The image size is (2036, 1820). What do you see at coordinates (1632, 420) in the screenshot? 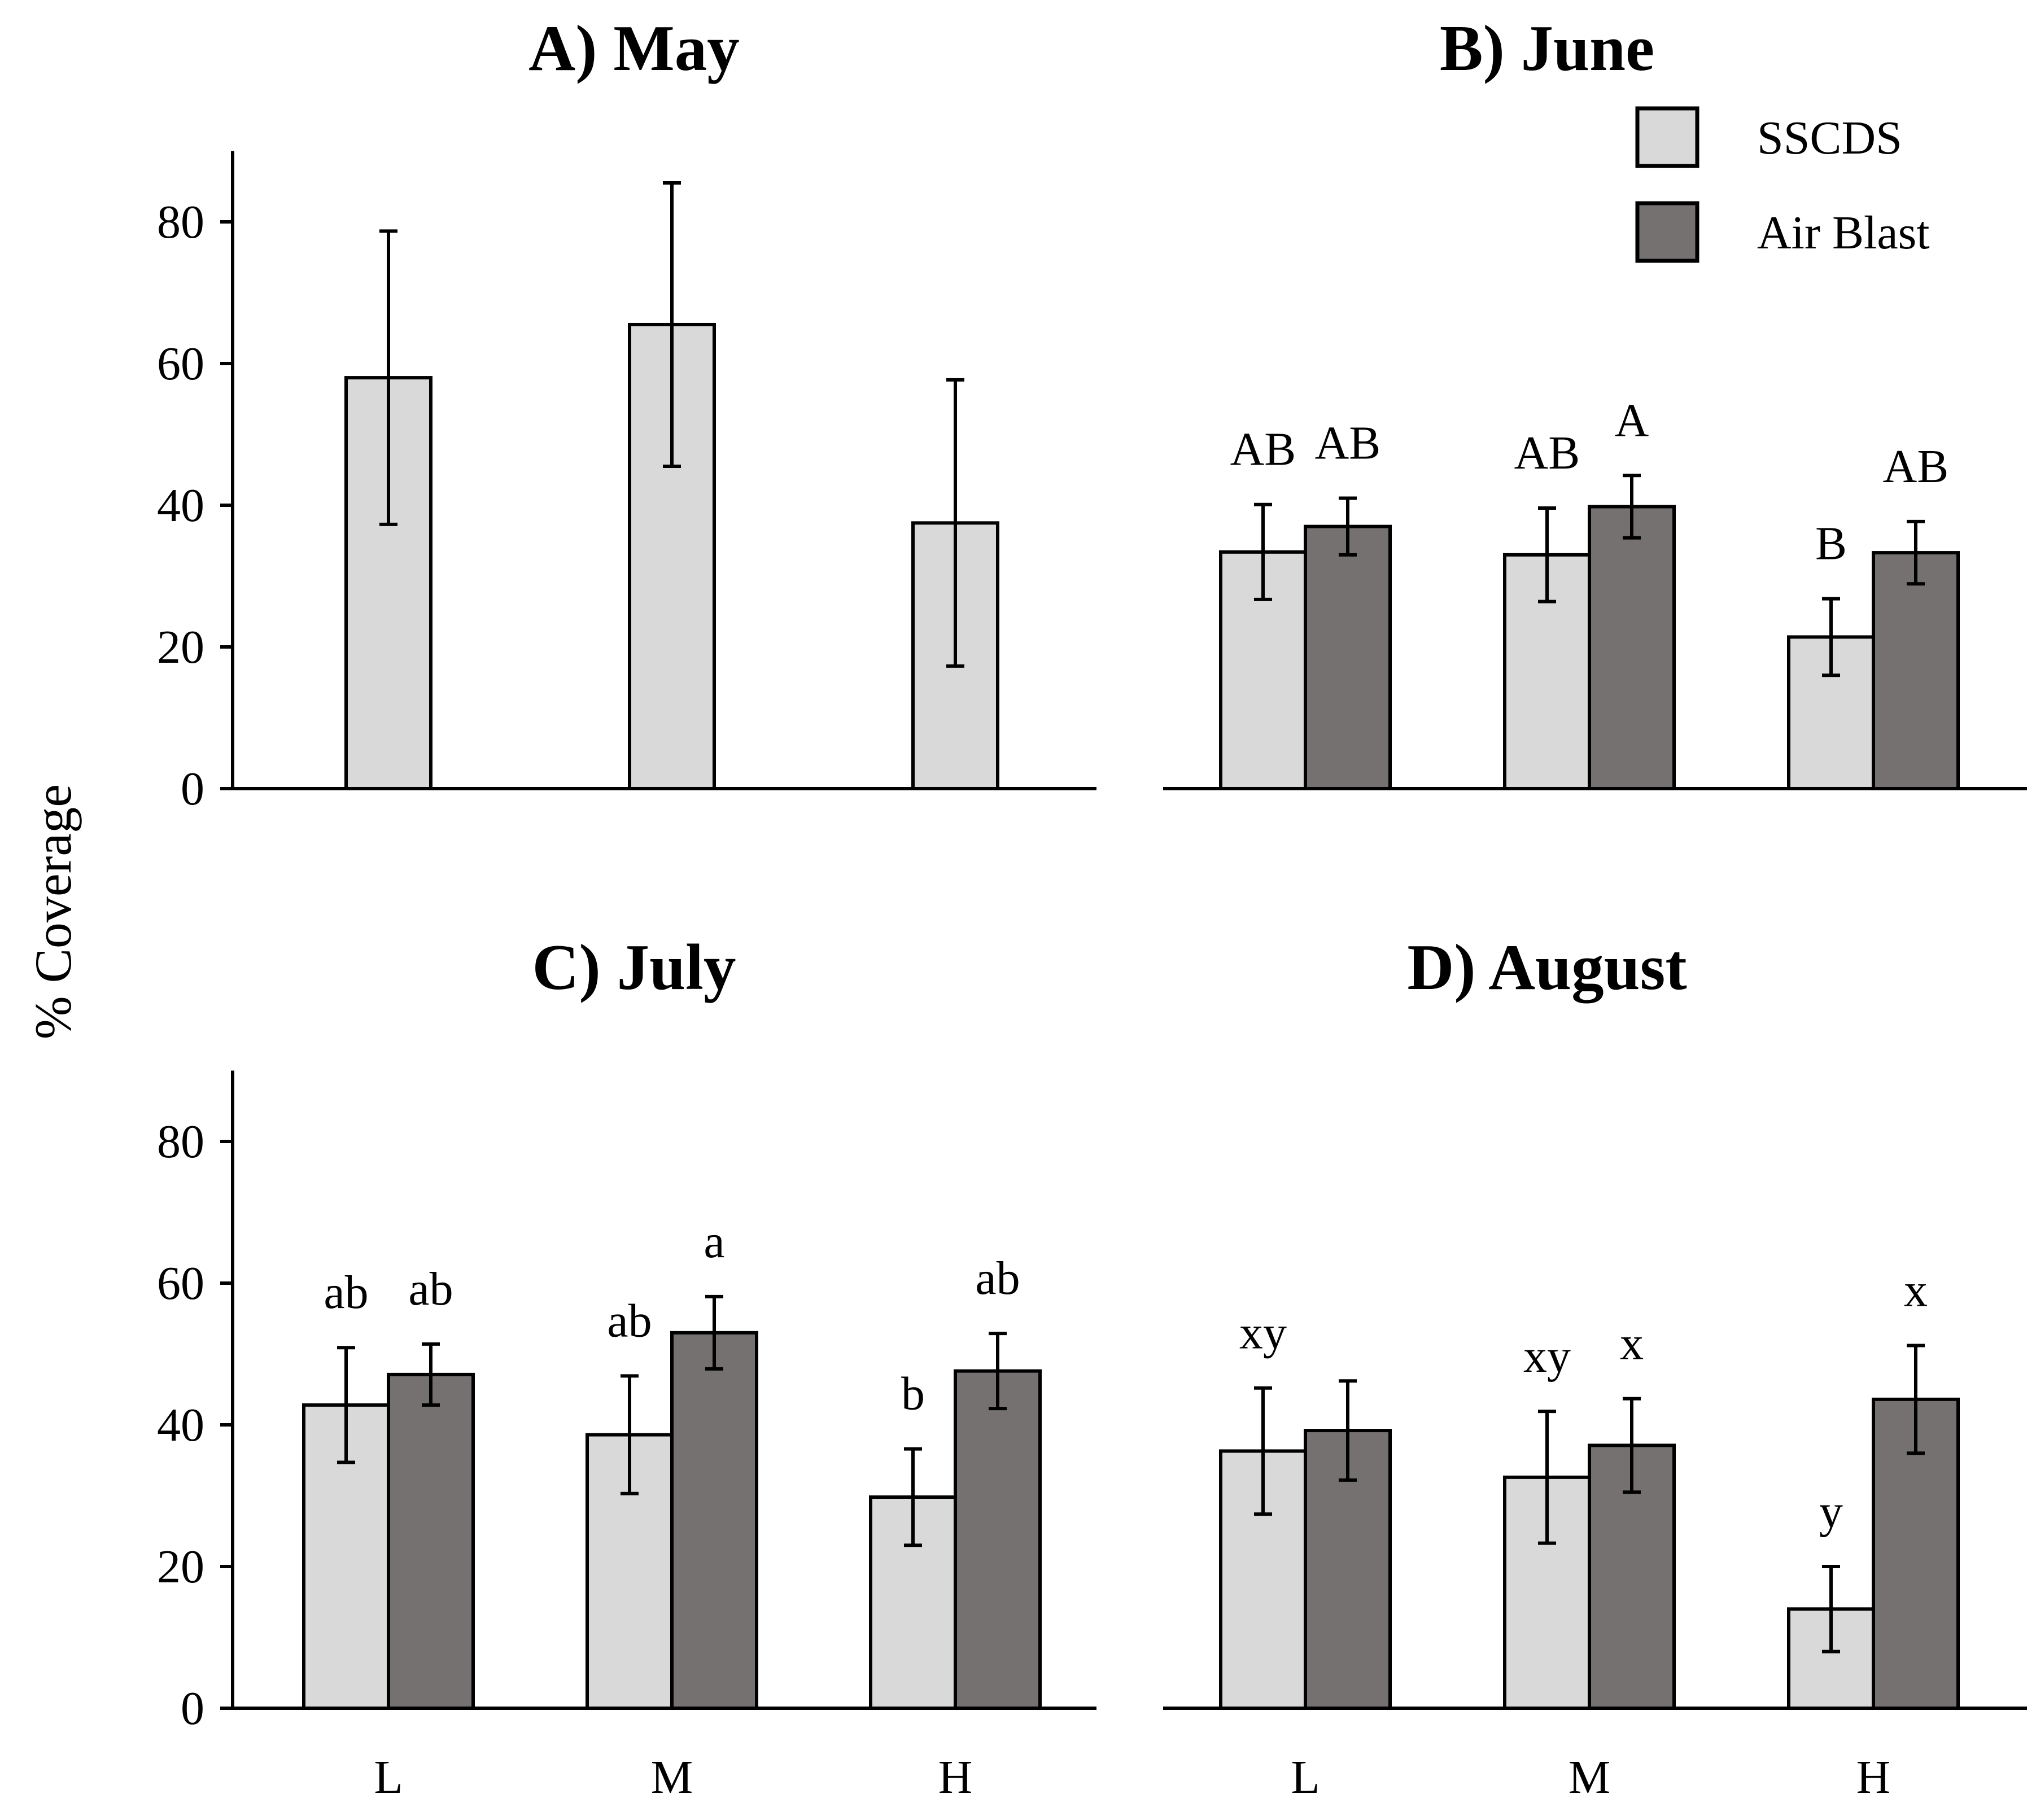
I see `significance-letter: A` at bounding box center [1632, 420].